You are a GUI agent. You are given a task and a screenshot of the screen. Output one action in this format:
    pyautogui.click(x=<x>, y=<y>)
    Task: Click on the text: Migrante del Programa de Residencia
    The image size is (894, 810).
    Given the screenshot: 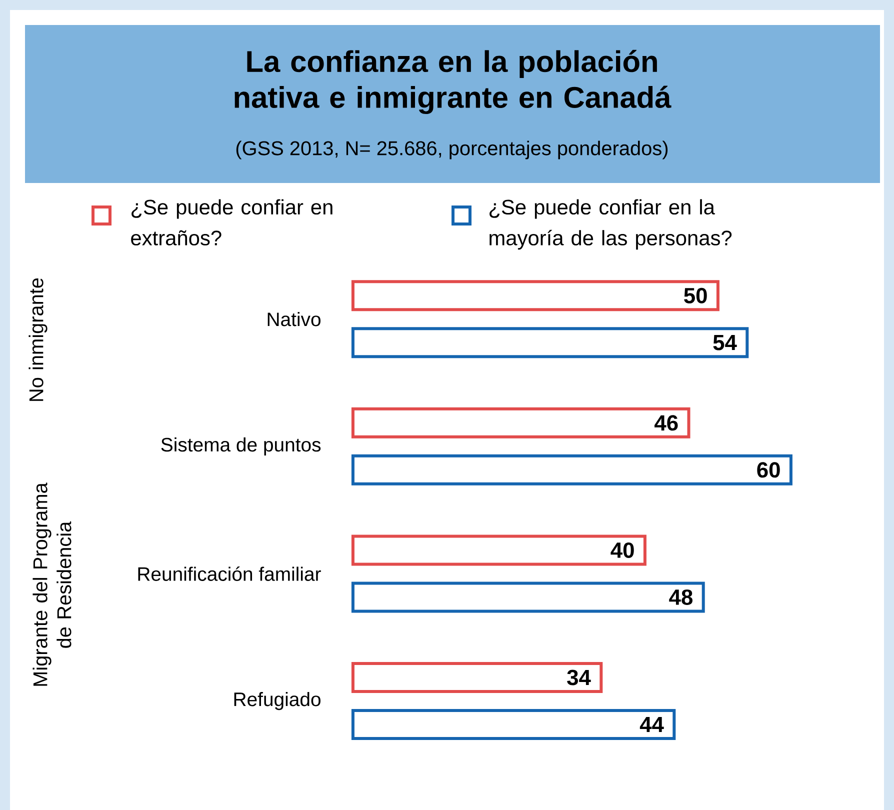 What is the action you would take?
    pyautogui.click(x=52, y=584)
    